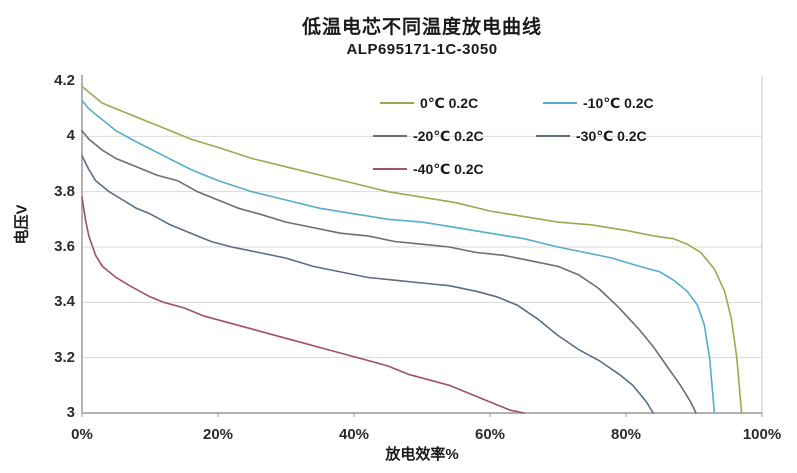 This screenshot has height=473, width=797. What do you see at coordinates (64, 301) in the screenshot?
I see `y-tick-3.4: 3.4` at bounding box center [64, 301].